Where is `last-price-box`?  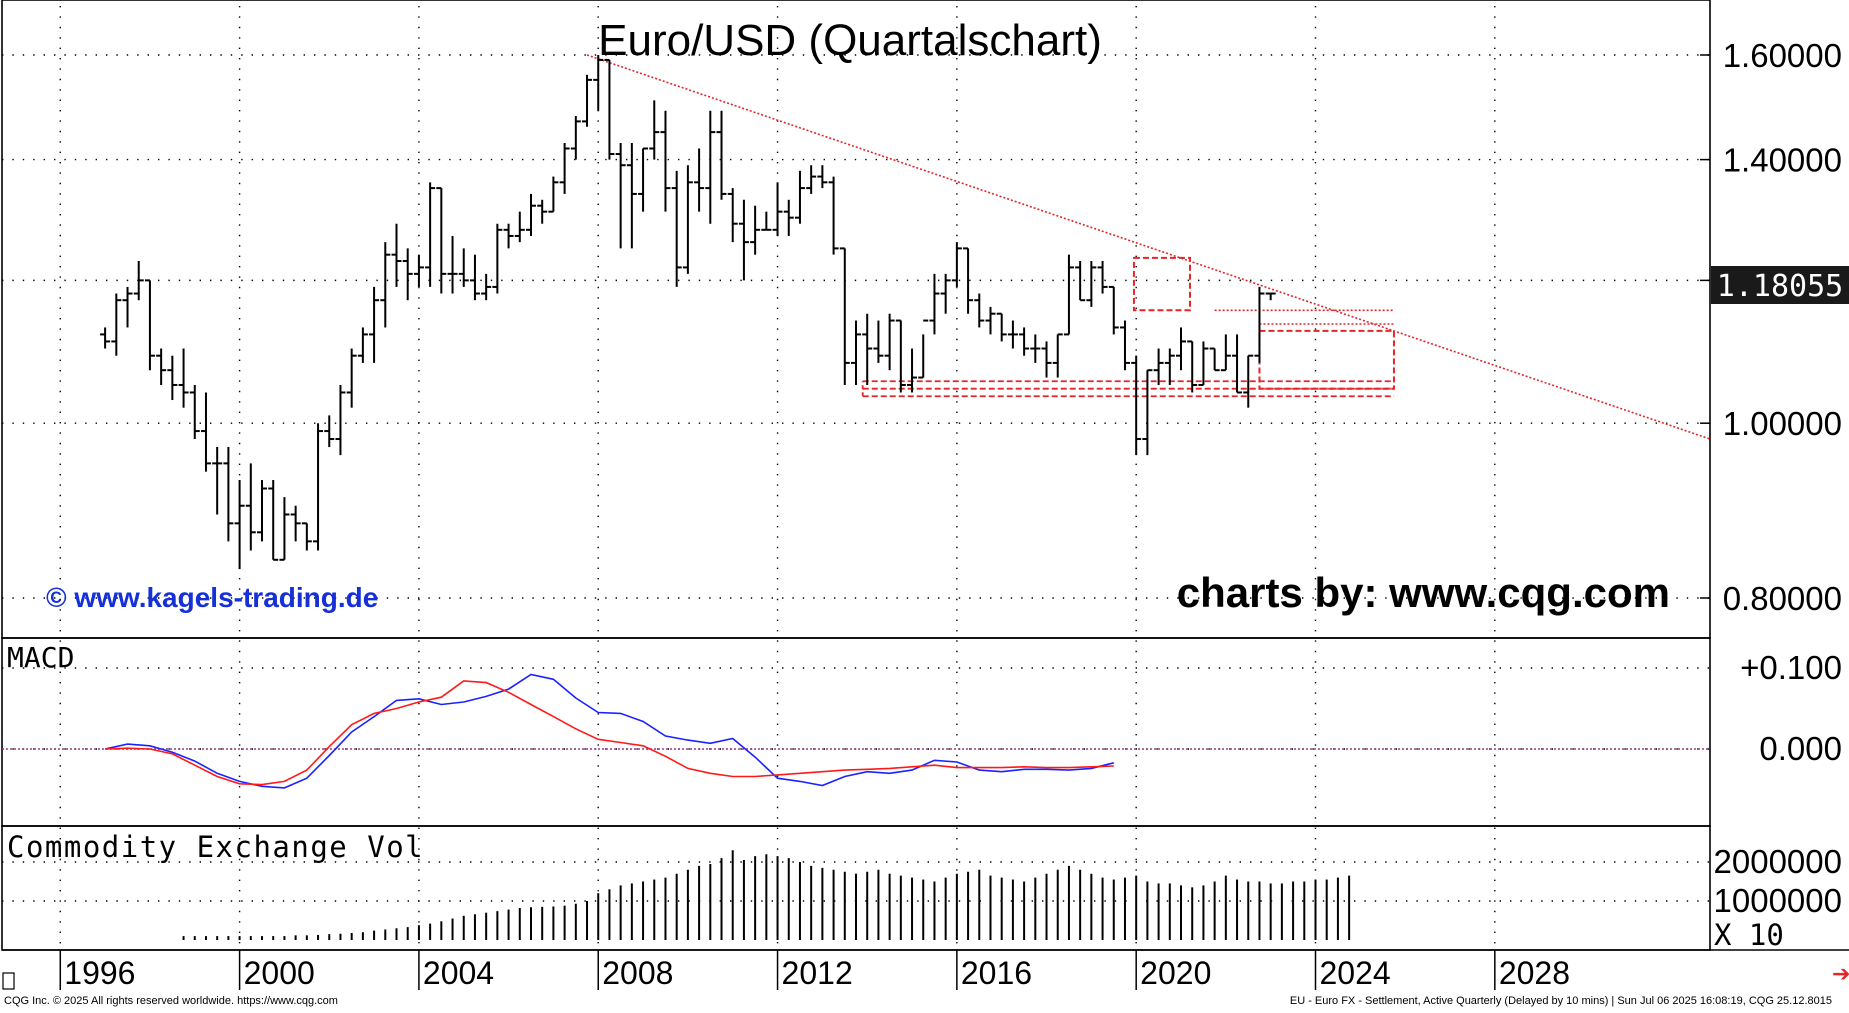 last-price-box is located at coordinates (1780, 285).